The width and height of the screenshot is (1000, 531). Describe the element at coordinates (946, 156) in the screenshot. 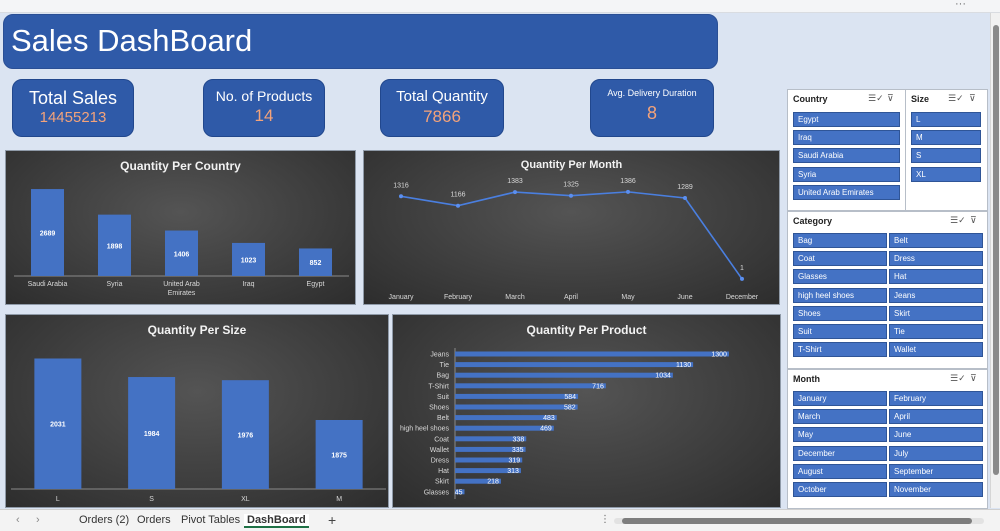

I see `slicer-item-size: S` at that location.